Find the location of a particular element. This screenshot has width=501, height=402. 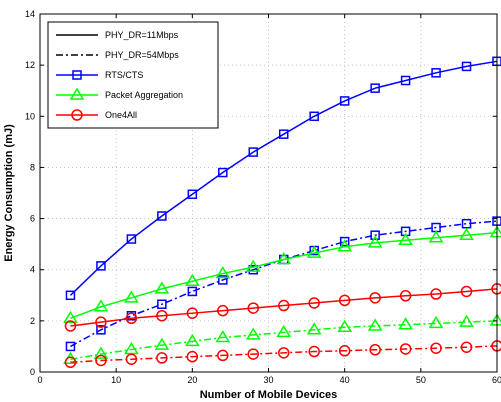

legend-label: One4All is located at coordinates (121, 115).